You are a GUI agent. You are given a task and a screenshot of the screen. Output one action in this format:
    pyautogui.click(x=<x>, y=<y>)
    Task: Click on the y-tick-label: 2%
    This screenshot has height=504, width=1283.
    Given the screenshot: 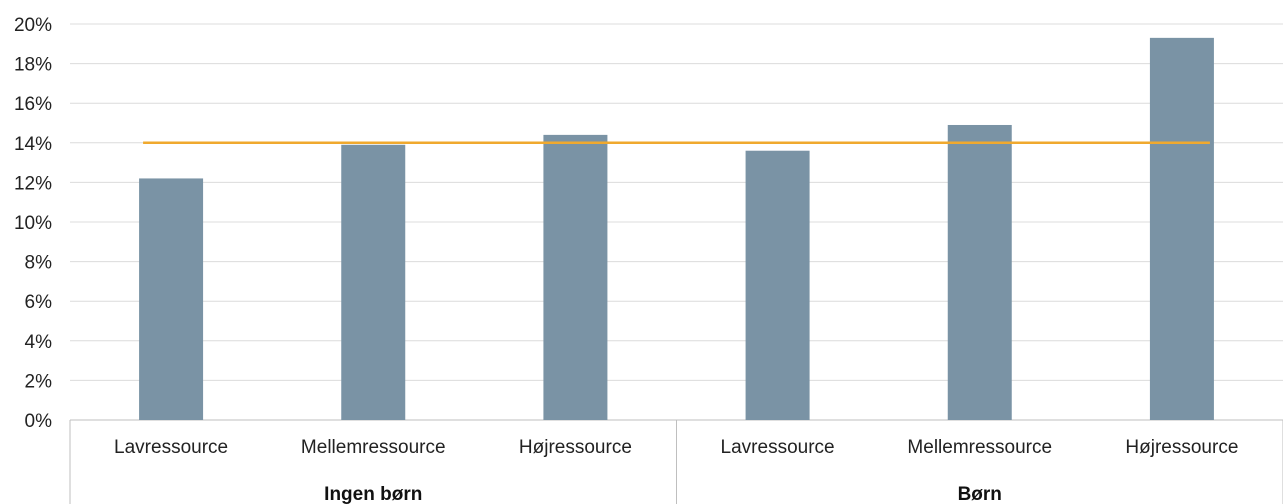 What is the action you would take?
    pyautogui.click(x=39, y=381)
    